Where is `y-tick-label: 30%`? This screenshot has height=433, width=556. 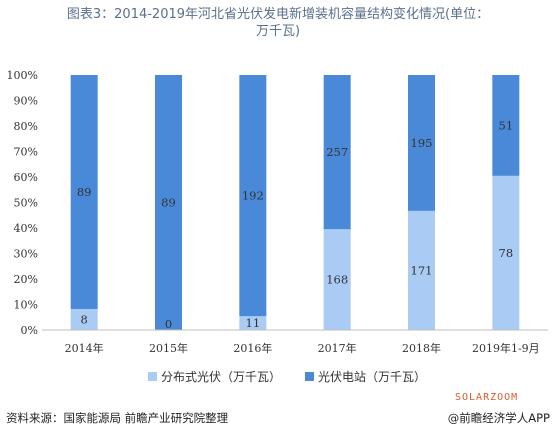 y-tick-label: 30% is located at coordinates (26, 254).